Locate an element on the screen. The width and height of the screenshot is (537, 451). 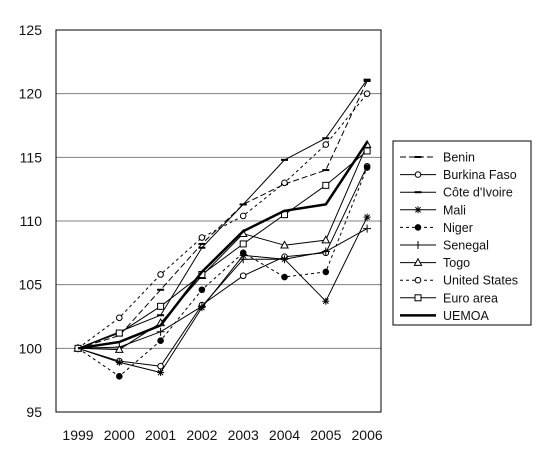
y-axis-tick-labels: 95 100 105 110 115 120 125 is located at coordinates (31, 221).